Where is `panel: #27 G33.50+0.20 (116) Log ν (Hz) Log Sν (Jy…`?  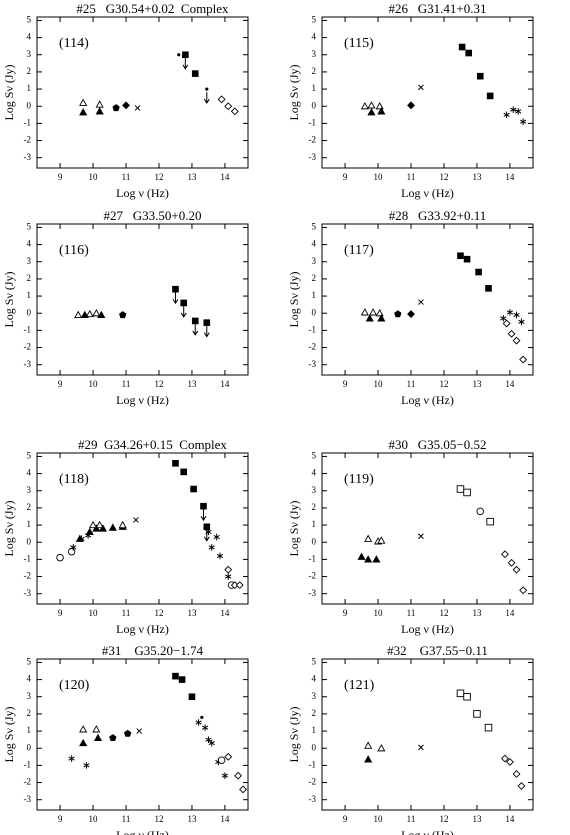
panel: #27 G33.50+0.20 (116) Log ν (Hz) Log Sν (Jy… is located at coordinates (125, 307).